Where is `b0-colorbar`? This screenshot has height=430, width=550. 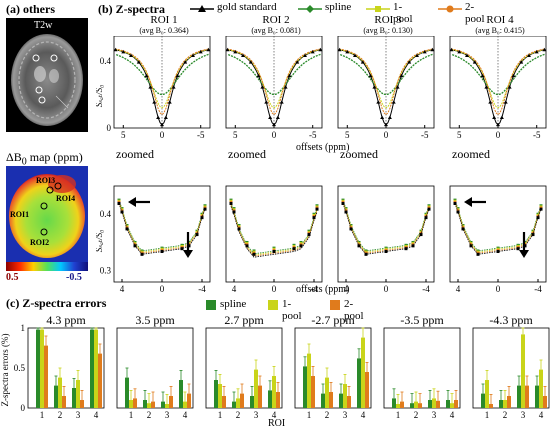 b0-colorbar is located at coordinates (47, 266).